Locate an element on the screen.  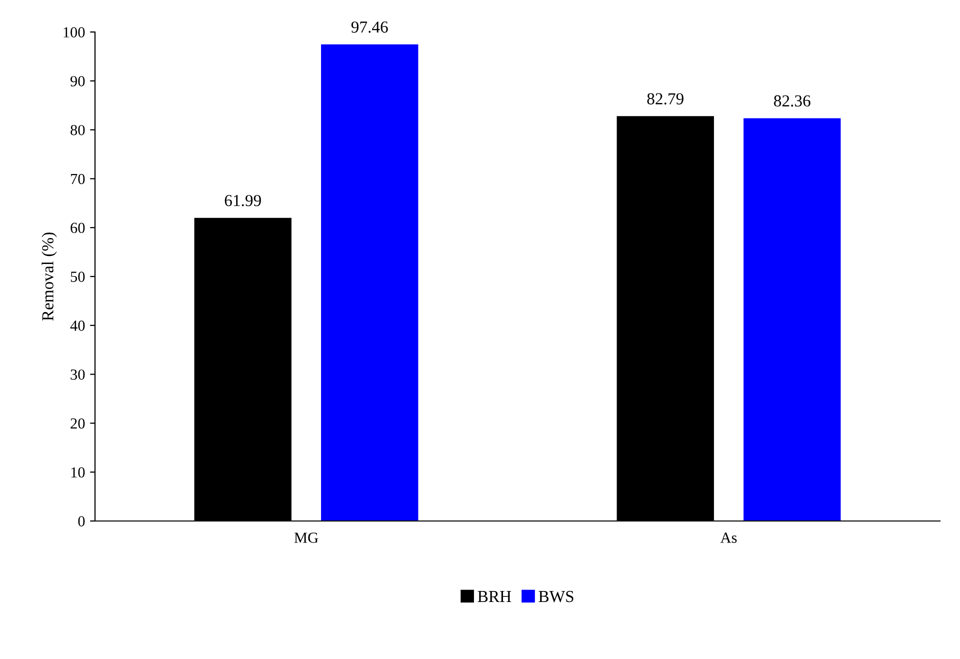
y-tick-label: 20 is located at coordinates (77, 423).